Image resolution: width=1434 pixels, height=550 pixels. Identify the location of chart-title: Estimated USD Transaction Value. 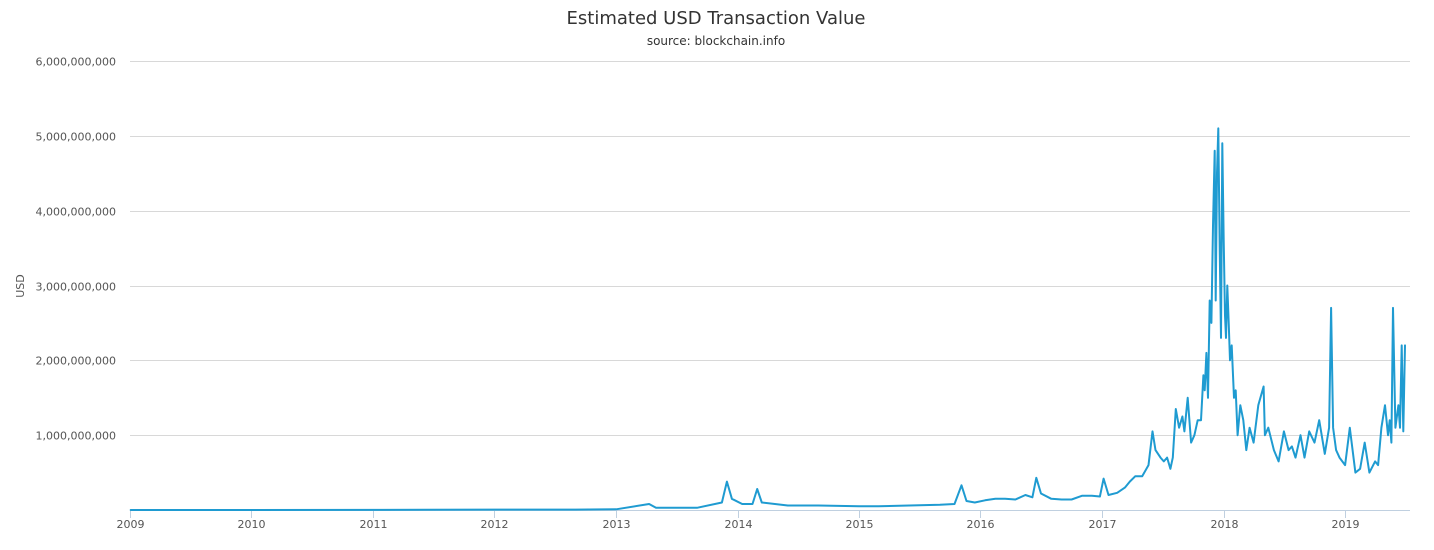
(716, 18).